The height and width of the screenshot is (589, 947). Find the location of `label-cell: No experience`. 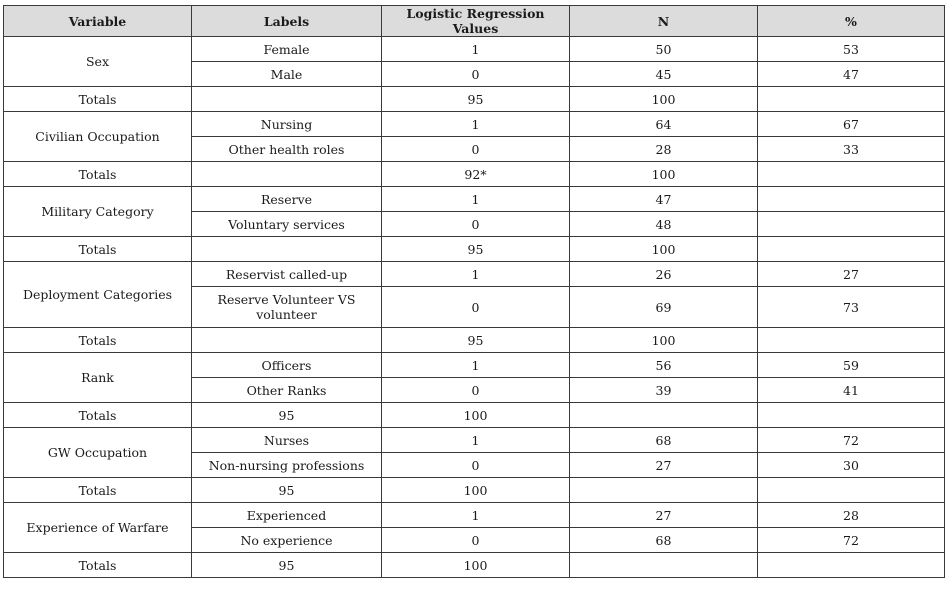

label-cell: No experience is located at coordinates (286, 540).